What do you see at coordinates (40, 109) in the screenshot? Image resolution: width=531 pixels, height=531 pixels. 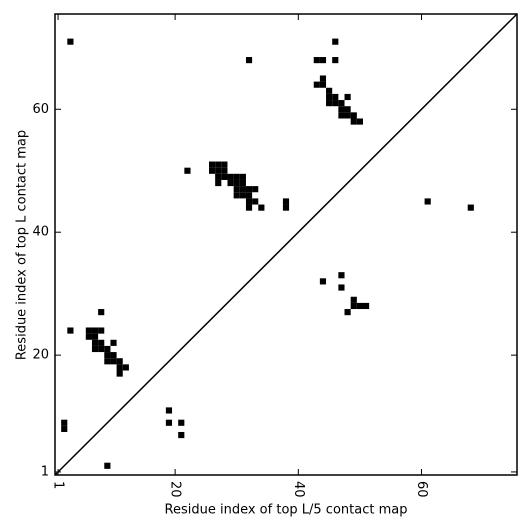 I see `y-tick-label: 60` at bounding box center [40, 109].